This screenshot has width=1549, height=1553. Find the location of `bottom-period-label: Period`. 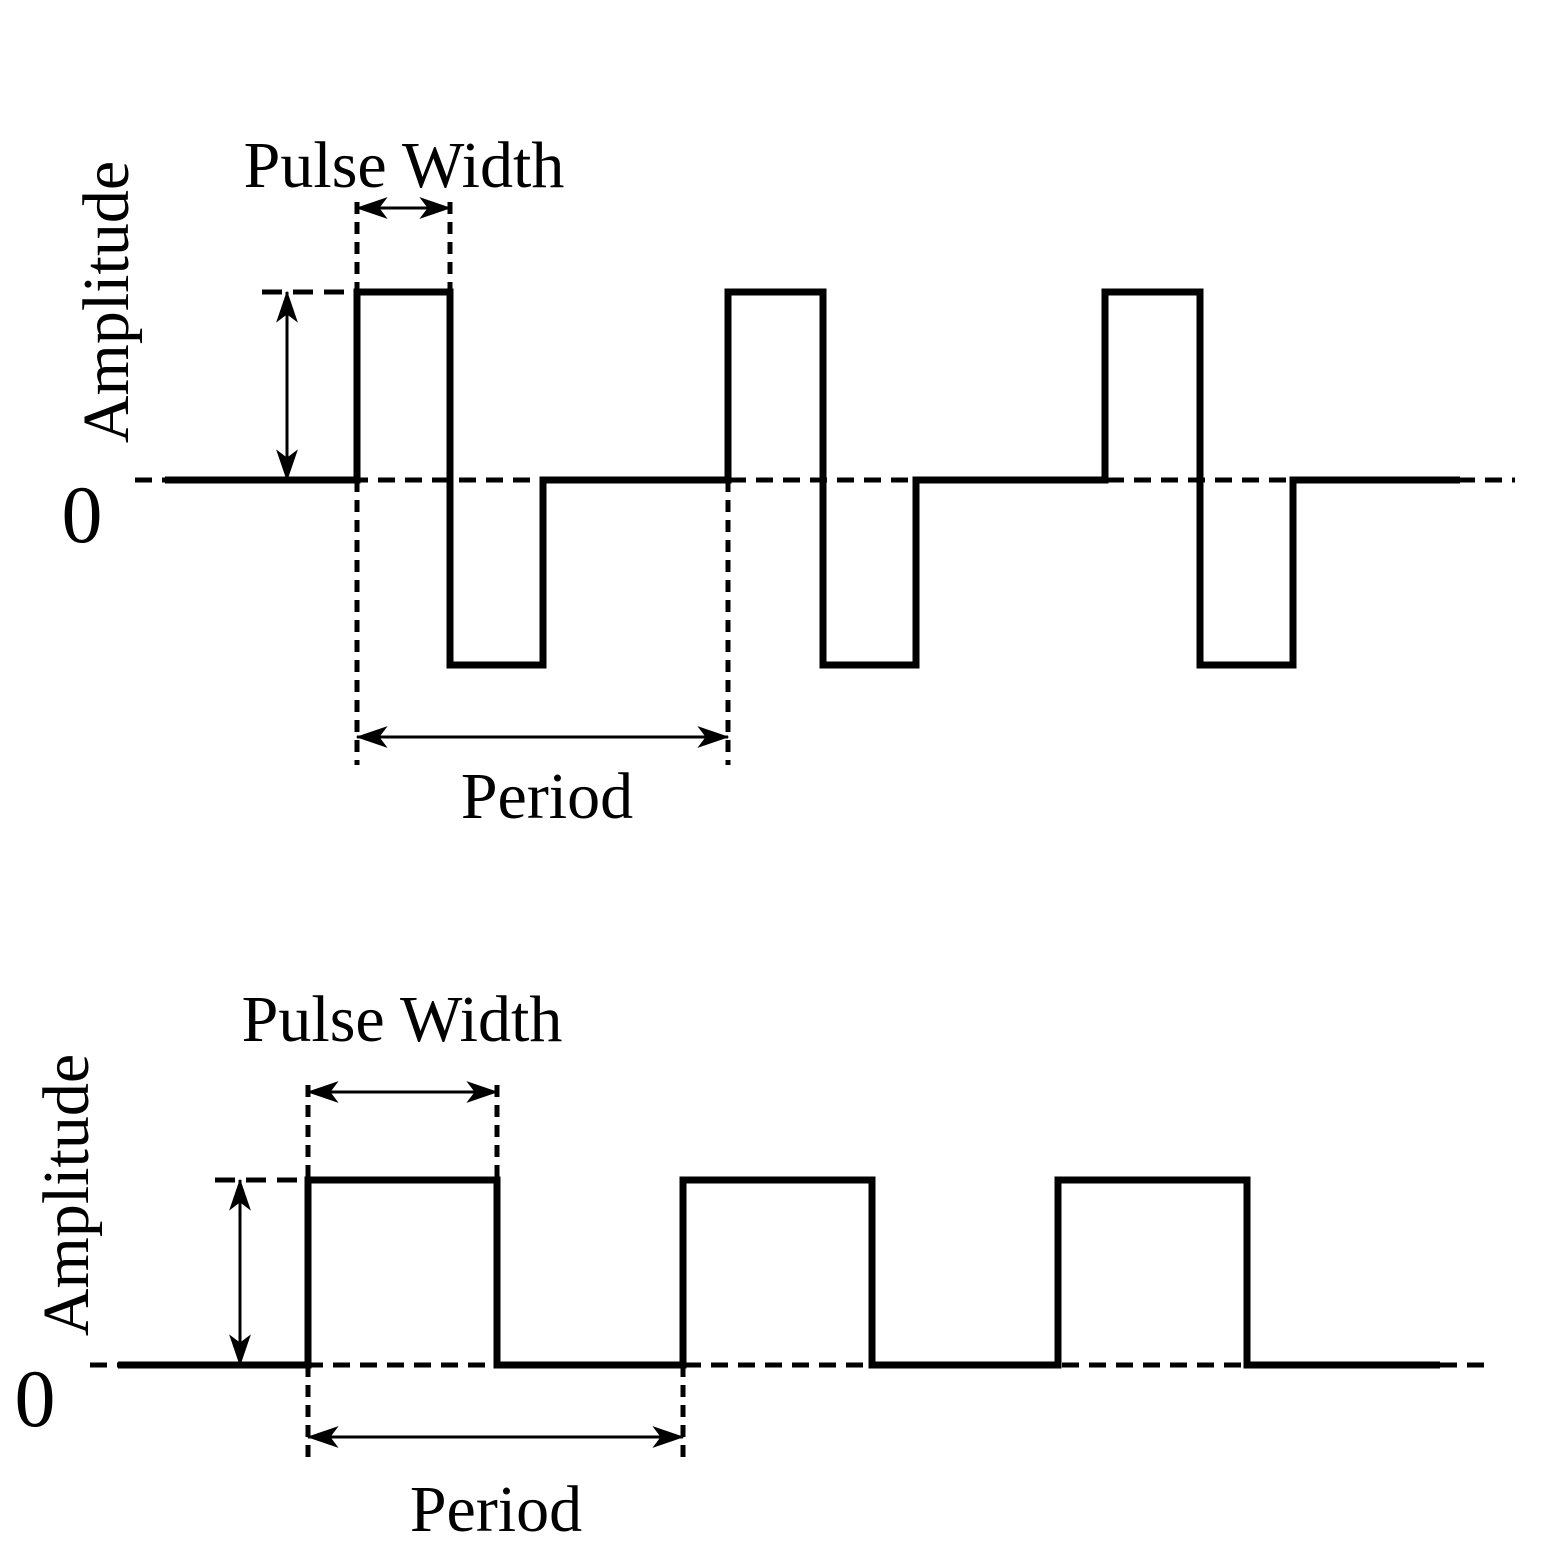

bottom-period-label: Period is located at coordinates (496, 1509).